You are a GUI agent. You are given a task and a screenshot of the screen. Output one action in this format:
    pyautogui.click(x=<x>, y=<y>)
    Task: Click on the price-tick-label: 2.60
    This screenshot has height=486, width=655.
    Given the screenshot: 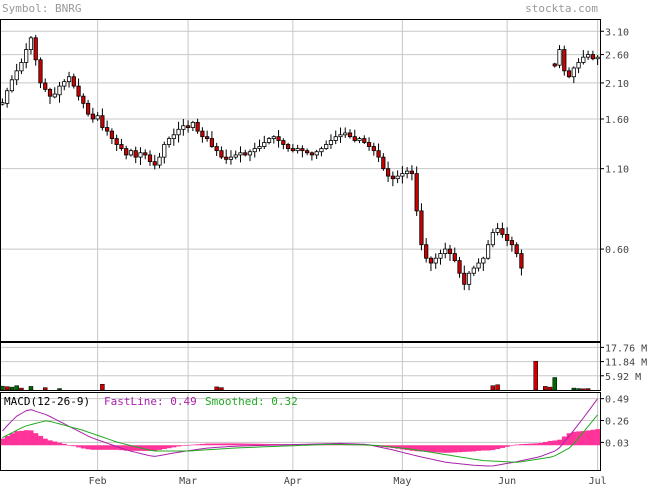 What is the action you would take?
    pyautogui.click(x=617, y=56)
    